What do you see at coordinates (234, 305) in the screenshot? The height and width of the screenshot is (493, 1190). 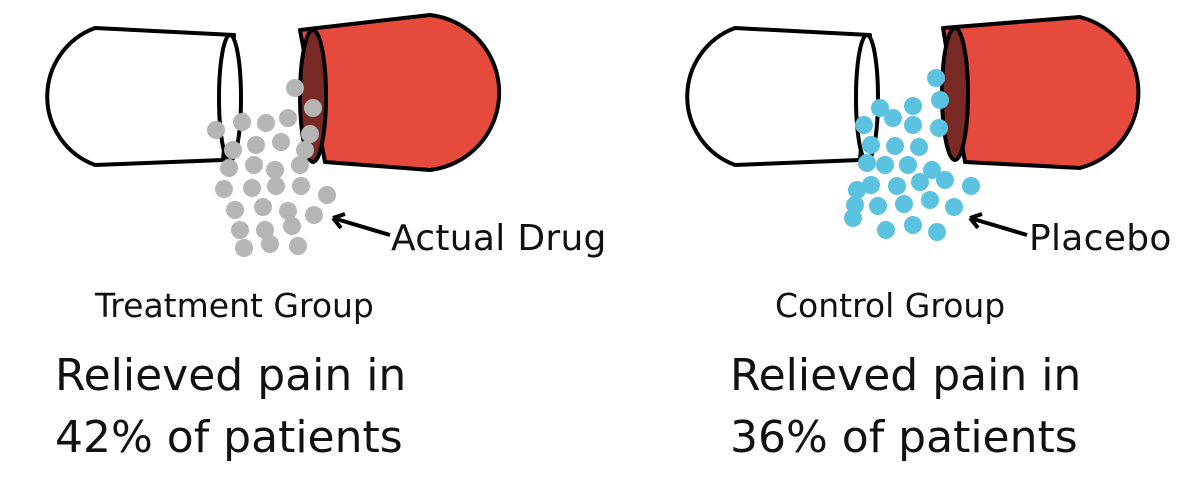 I see `treatment-group-label: Treatment Group` at bounding box center [234, 305].